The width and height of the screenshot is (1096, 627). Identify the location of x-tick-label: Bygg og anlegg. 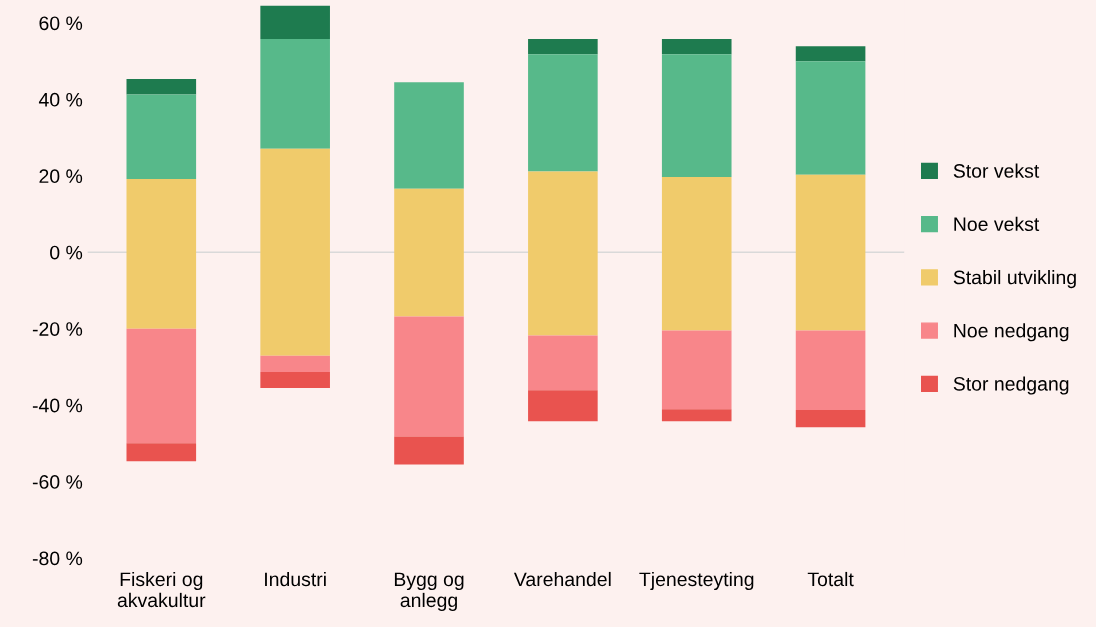
(429, 591).